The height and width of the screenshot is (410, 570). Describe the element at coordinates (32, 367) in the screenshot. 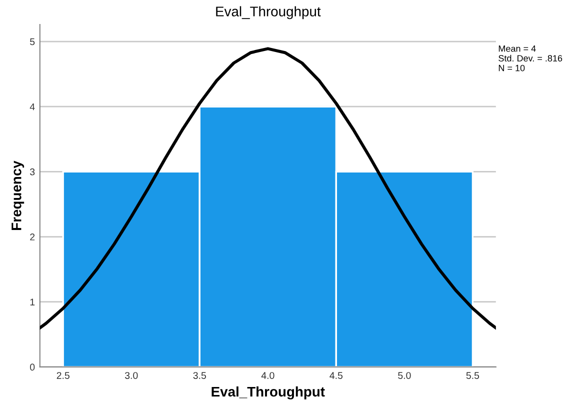

I see `y-tick-label: 0` at that location.